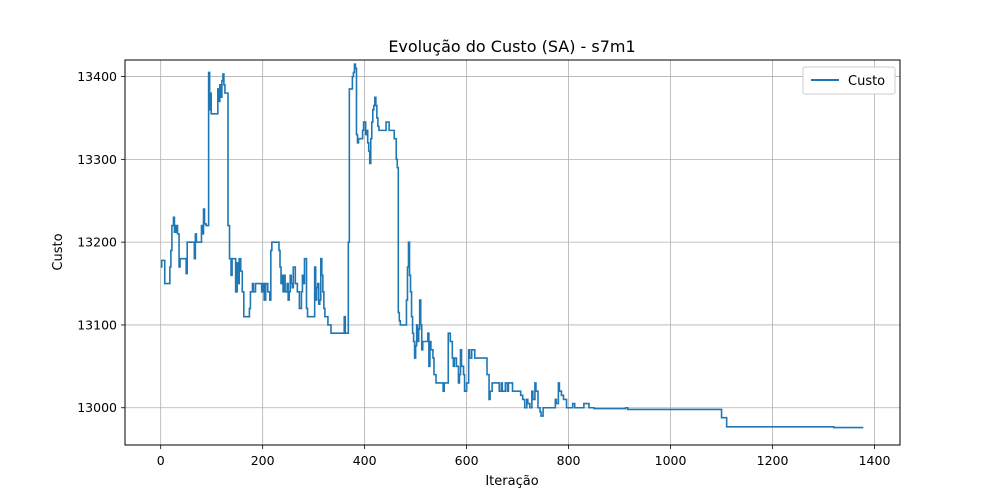  What do you see at coordinates (524, 456) in the screenshot?
I see `x-axis-ticks: 0 200 400 600 800 1000 1200 1400` at bounding box center [524, 456].